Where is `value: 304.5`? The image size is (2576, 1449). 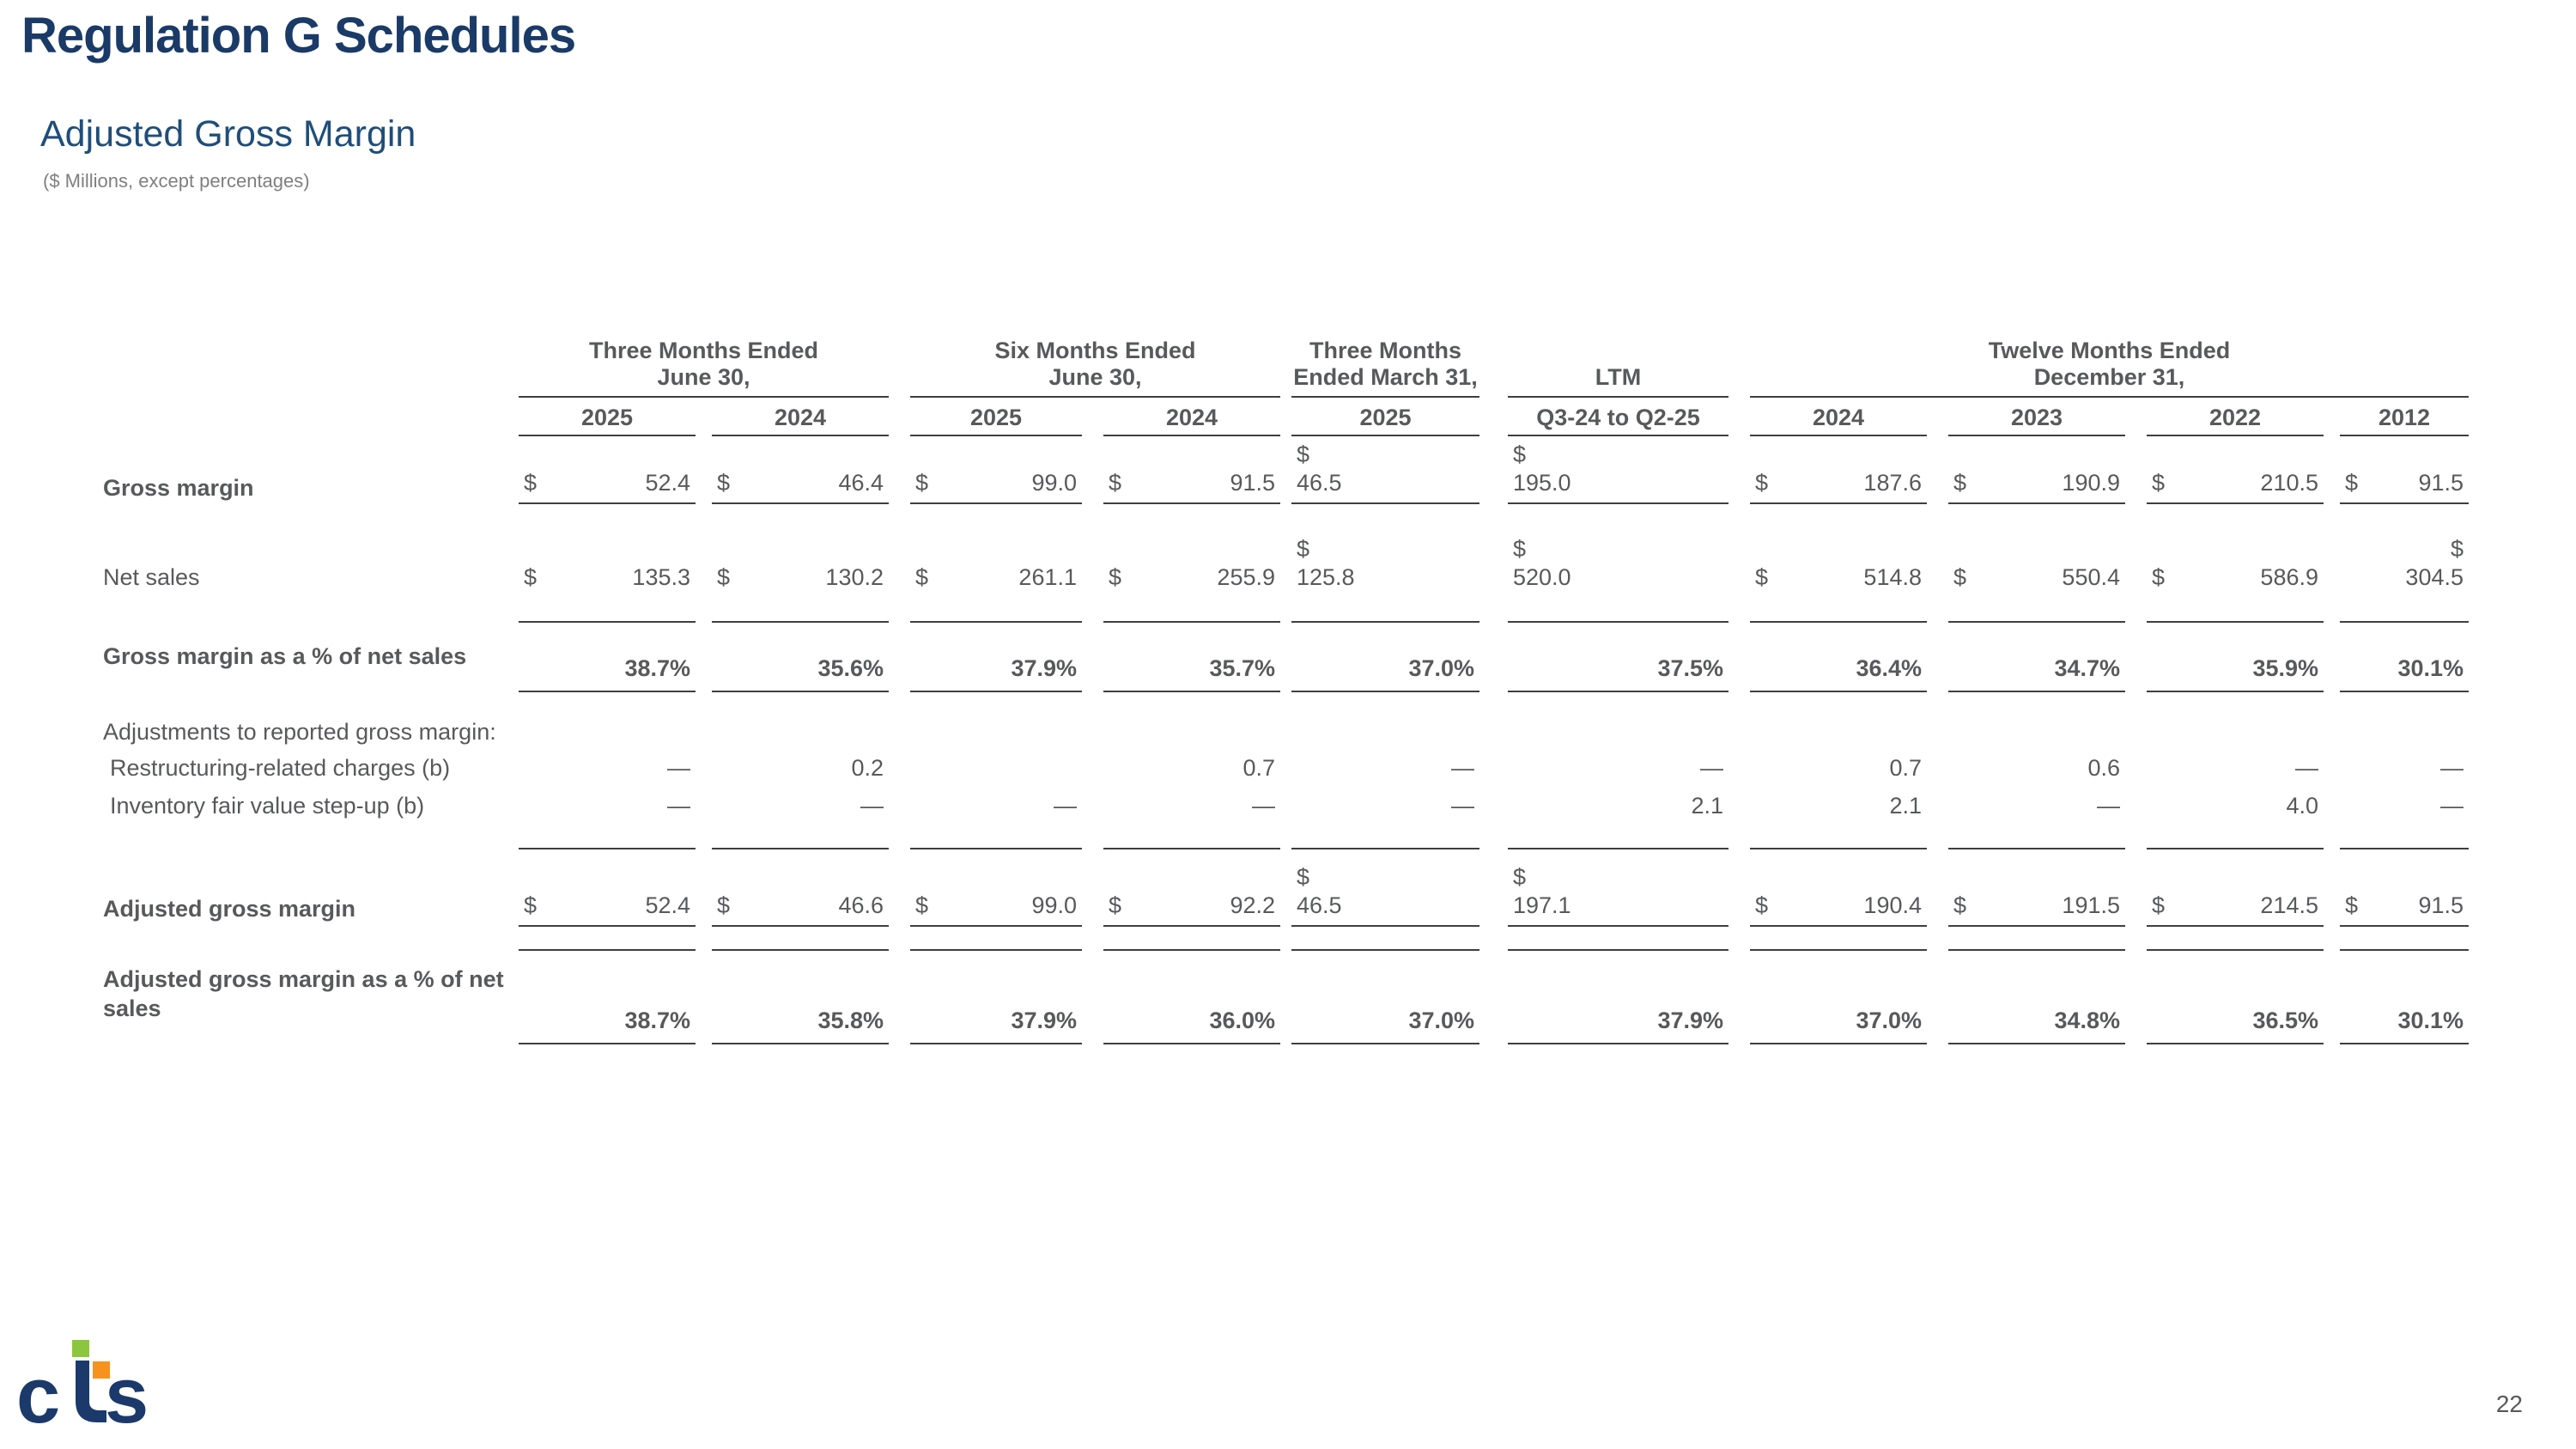
value: 304.5 is located at coordinates (2434, 577).